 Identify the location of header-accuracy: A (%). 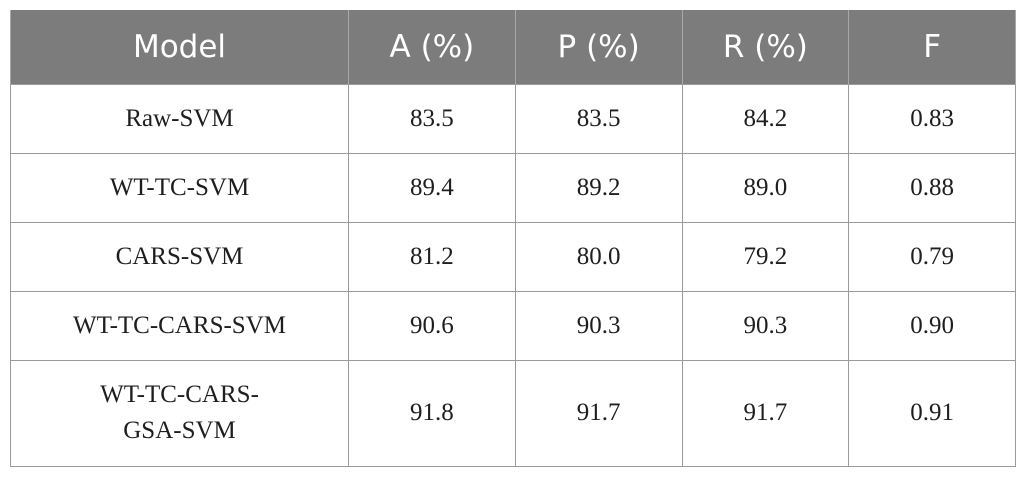
(432, 47).